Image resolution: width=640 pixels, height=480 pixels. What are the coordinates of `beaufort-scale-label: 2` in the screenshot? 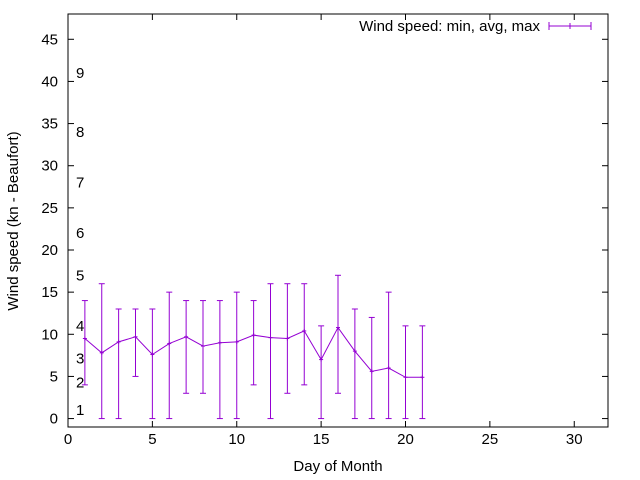 It's located at (80, 382).